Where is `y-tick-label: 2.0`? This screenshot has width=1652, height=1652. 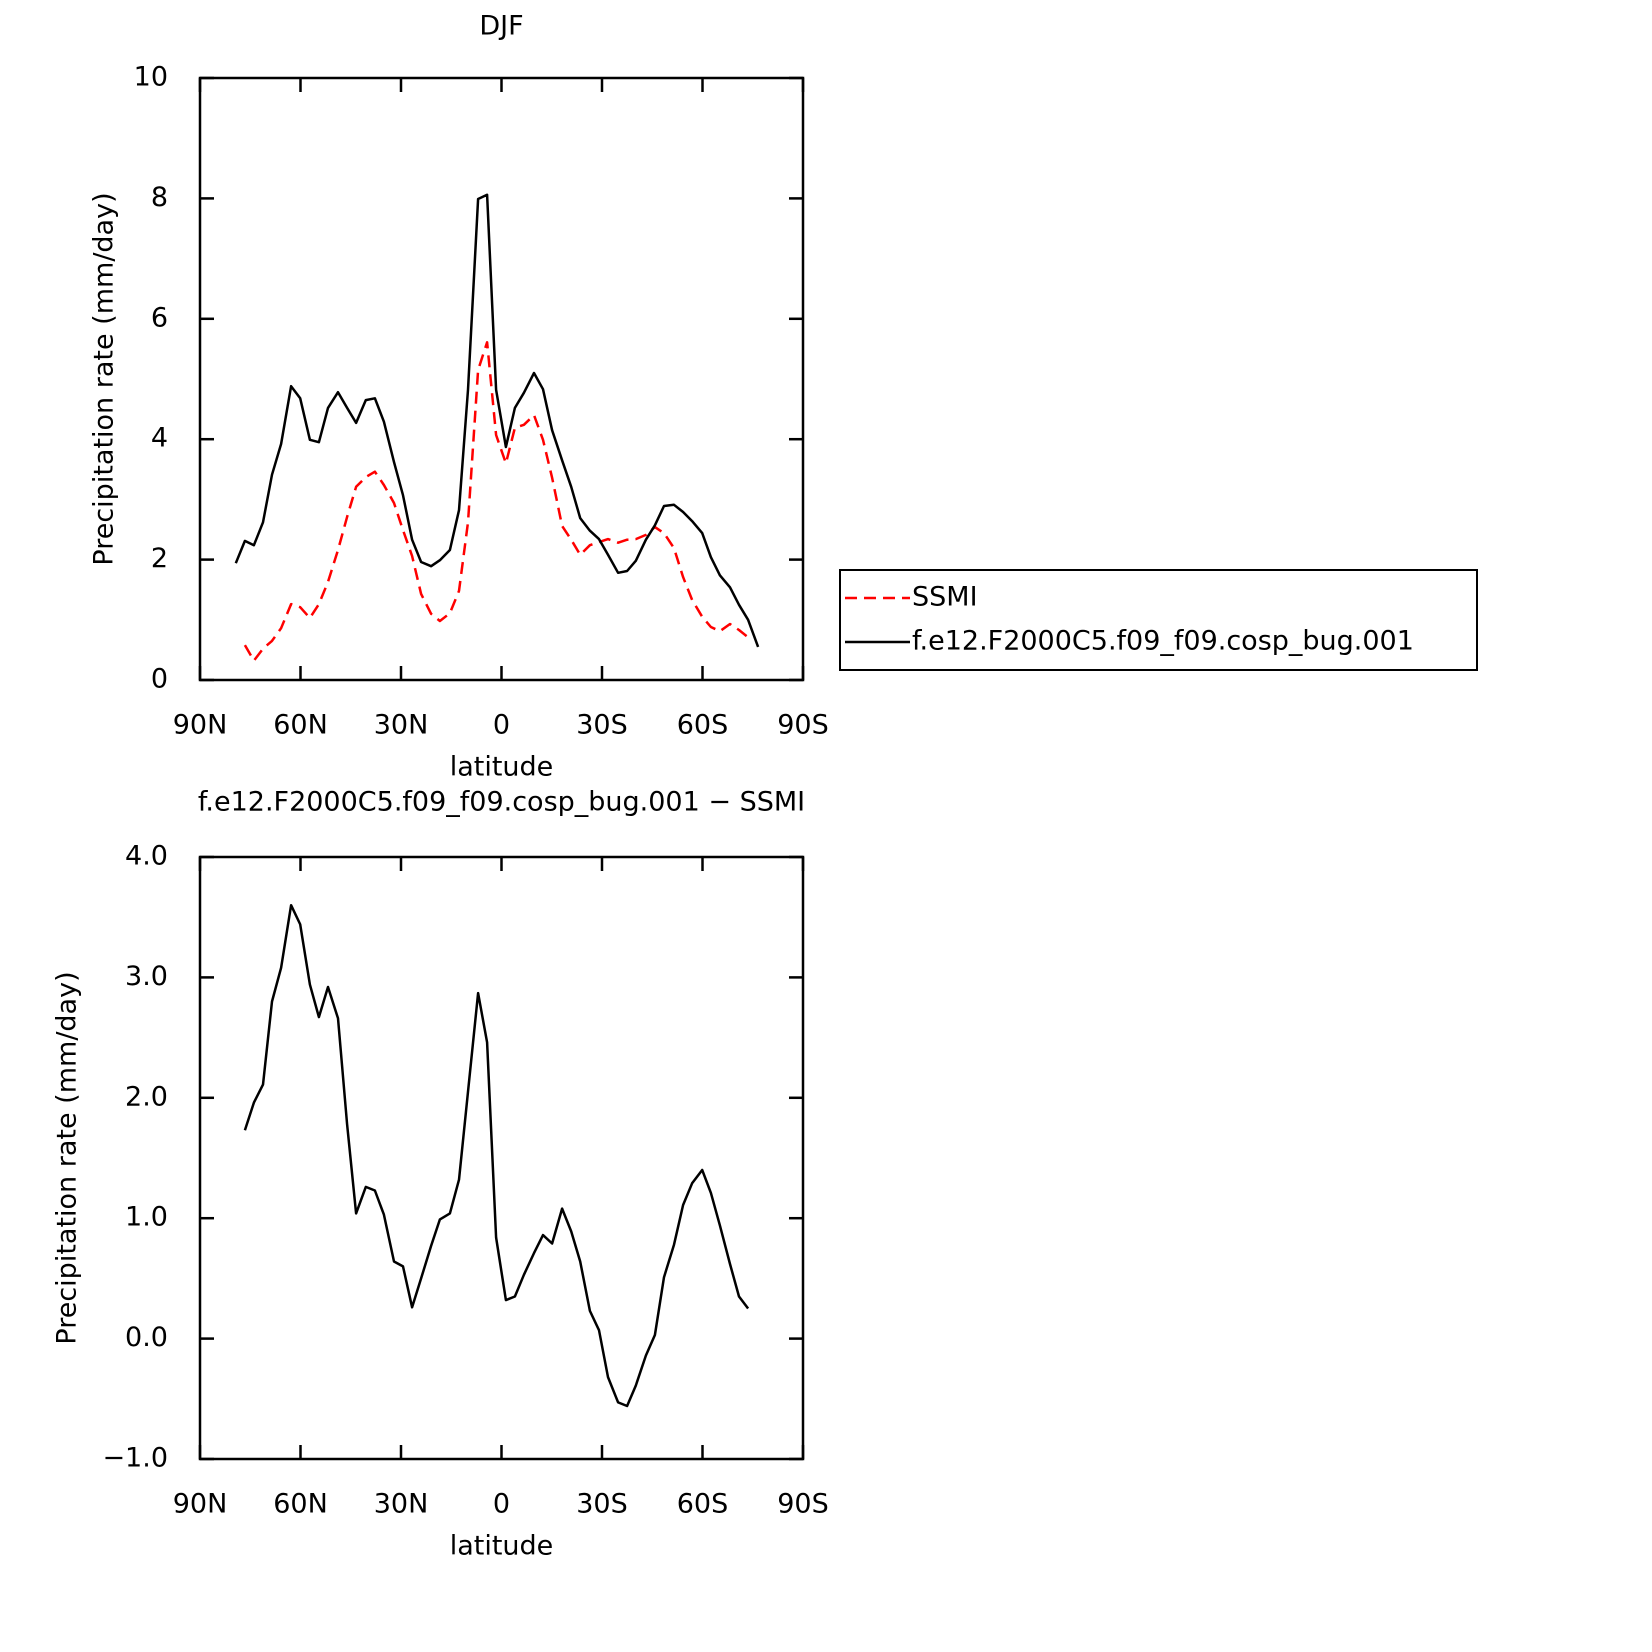
y-tick-label: 2.0 is located at coordinates (146, 1096).